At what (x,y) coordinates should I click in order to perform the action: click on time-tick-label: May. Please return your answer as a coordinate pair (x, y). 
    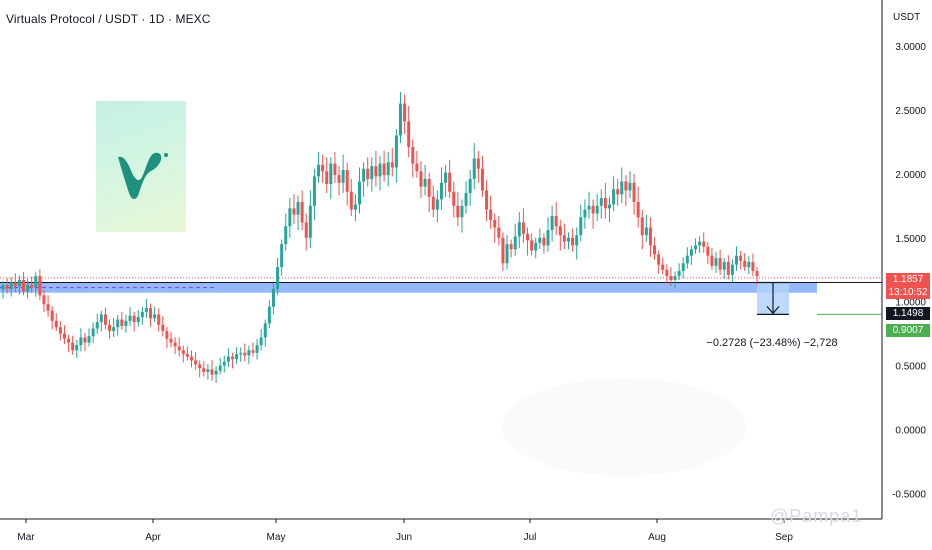
    Looking at the image, I should click on (276, 537).